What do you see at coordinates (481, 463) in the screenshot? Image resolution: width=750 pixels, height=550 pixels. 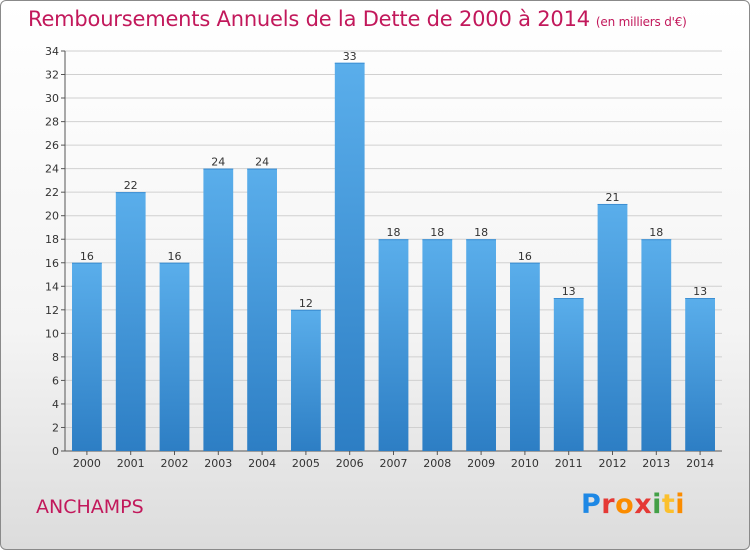 I see `x-tick-label: 2009` at bounding box center [481, 463].